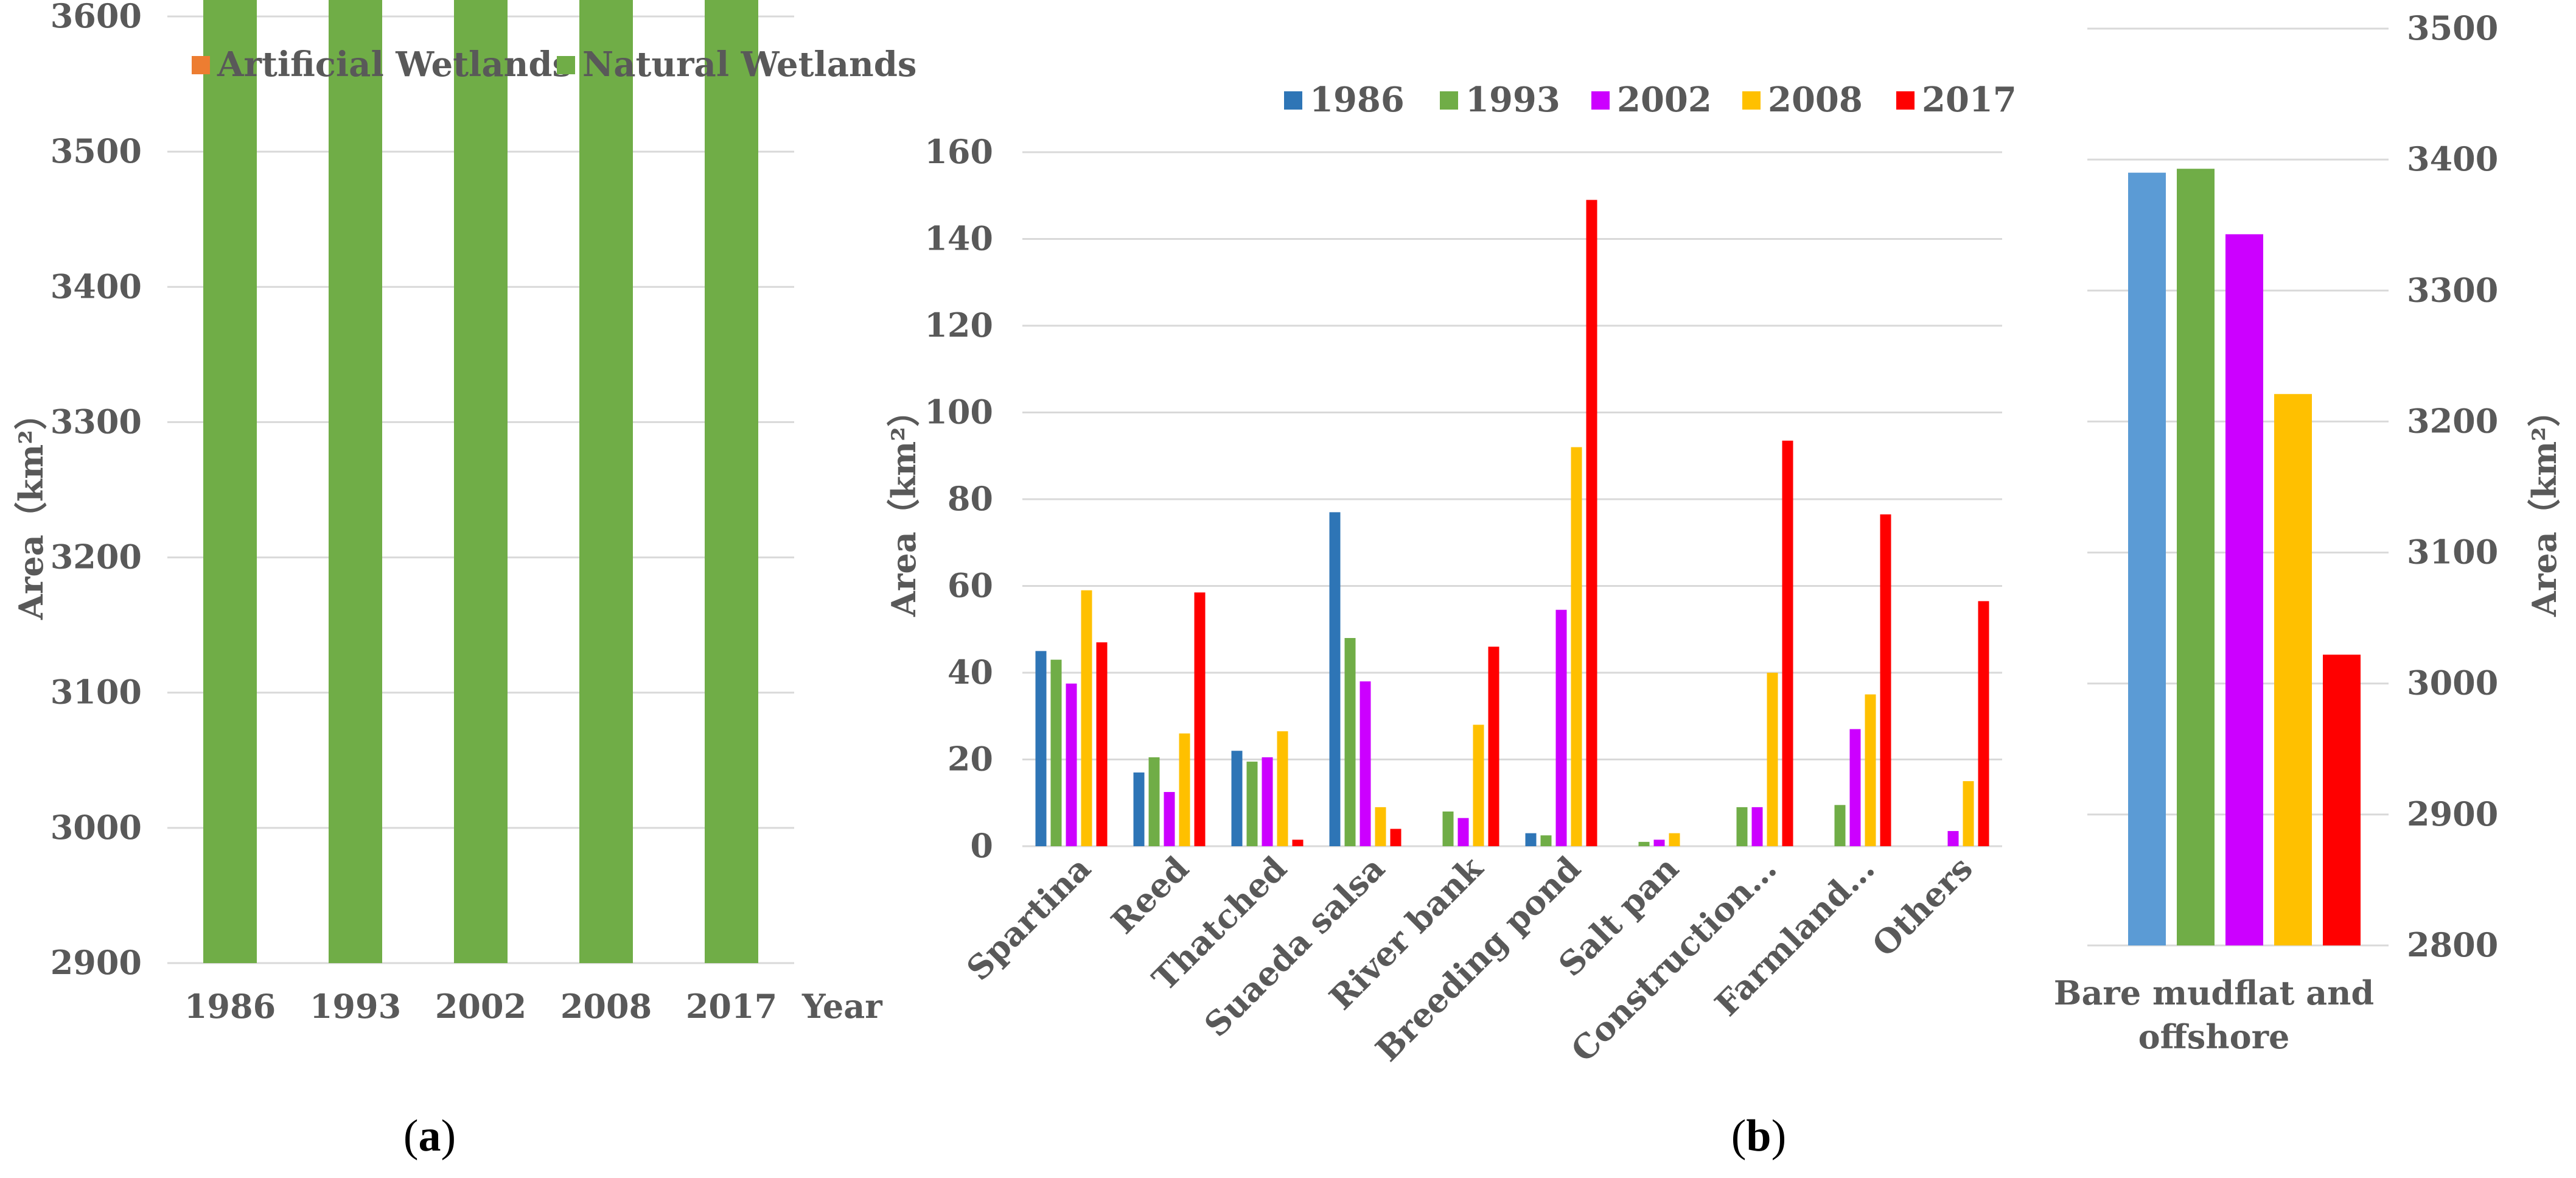  What do you see at coordinates (96, 962) in the screenshot?
I see `panel-a-y-tick-label: 2900` at bounding box center [96, 962].